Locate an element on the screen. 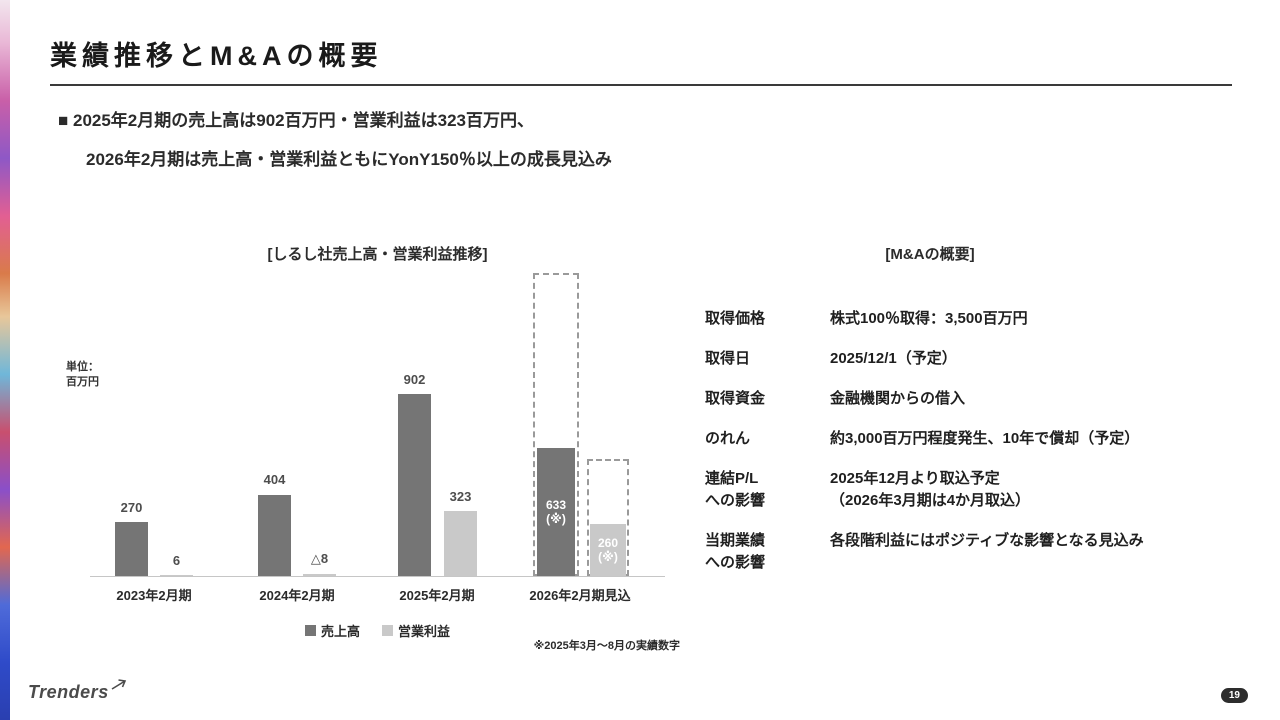  logo-text: Trenders is located at coordinates (68, 692).